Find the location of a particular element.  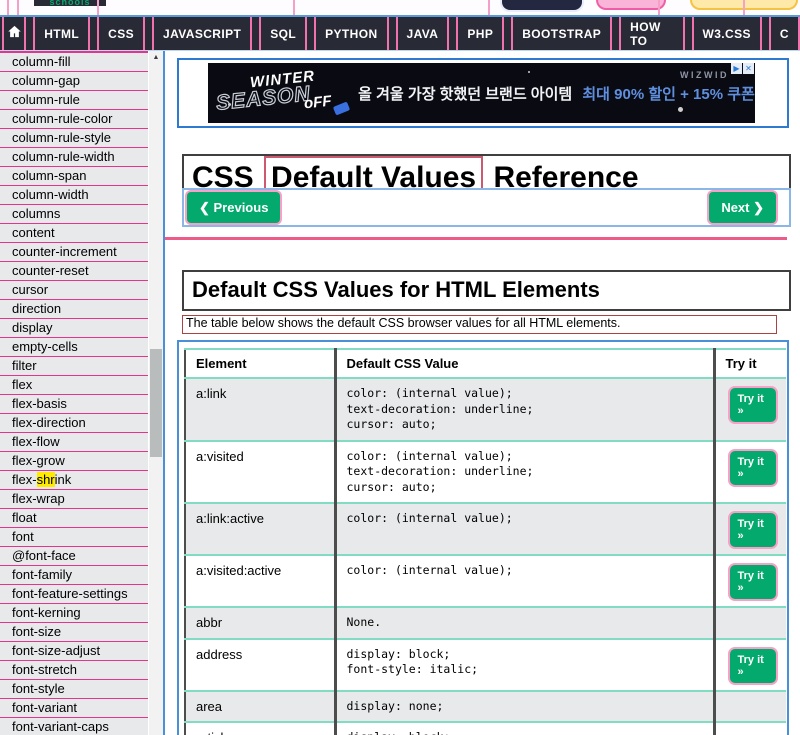

sidebar-item-font-variant-caps: font-variant-caps is located at coordinates (74, 726).